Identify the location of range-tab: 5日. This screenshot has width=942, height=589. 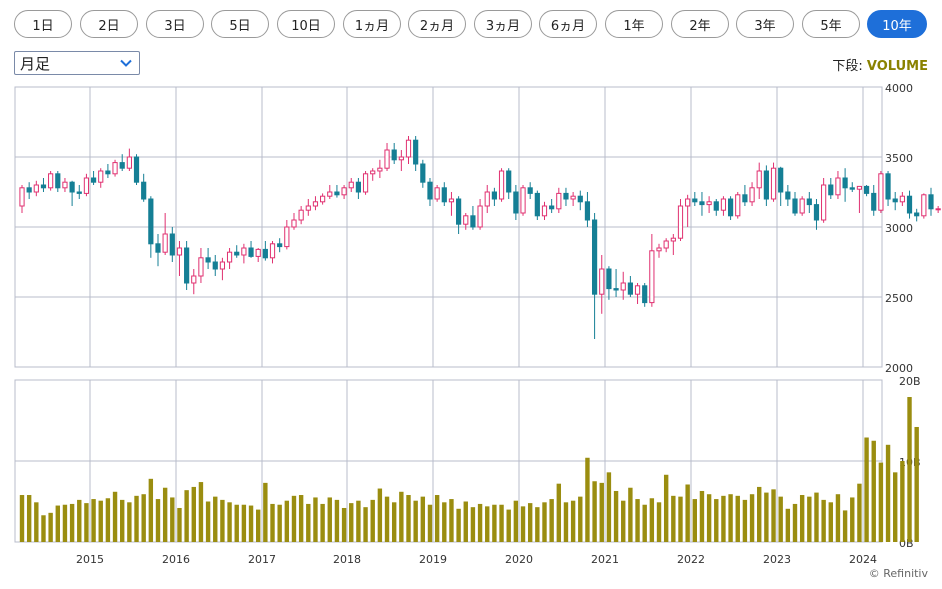
(240, 24).